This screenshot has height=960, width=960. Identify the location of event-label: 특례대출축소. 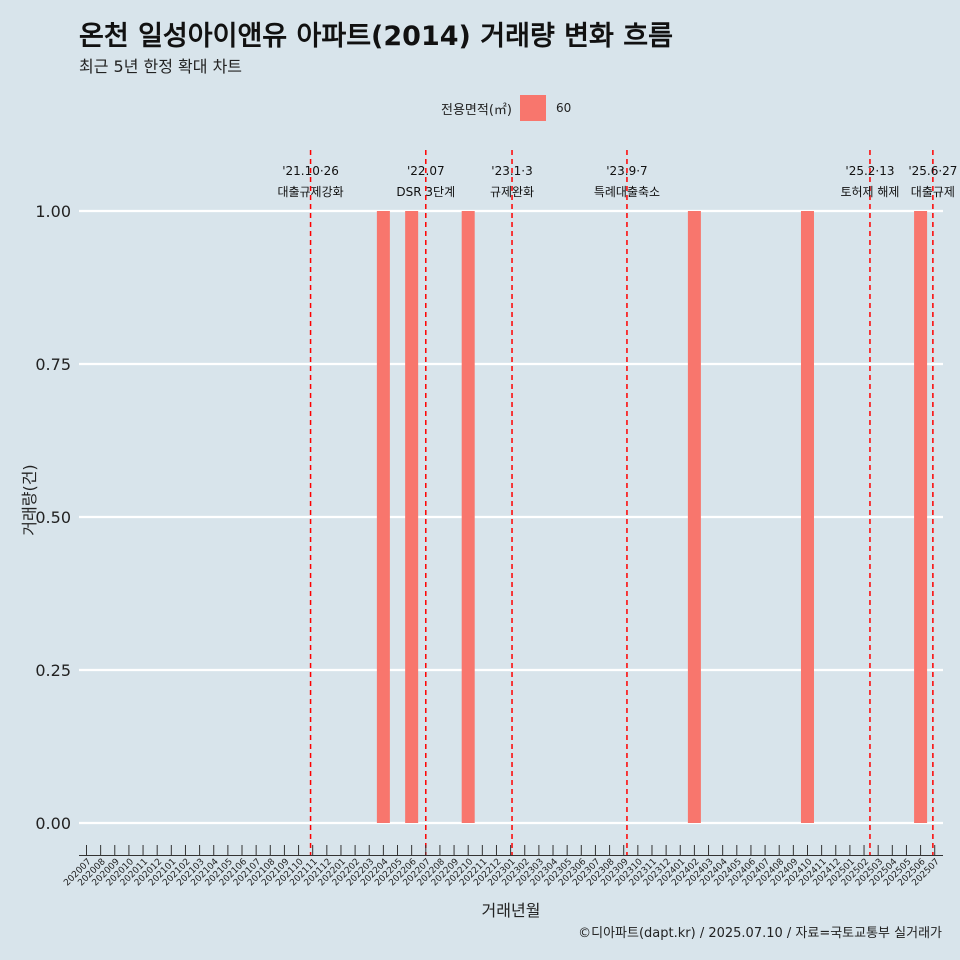
(627, 192).